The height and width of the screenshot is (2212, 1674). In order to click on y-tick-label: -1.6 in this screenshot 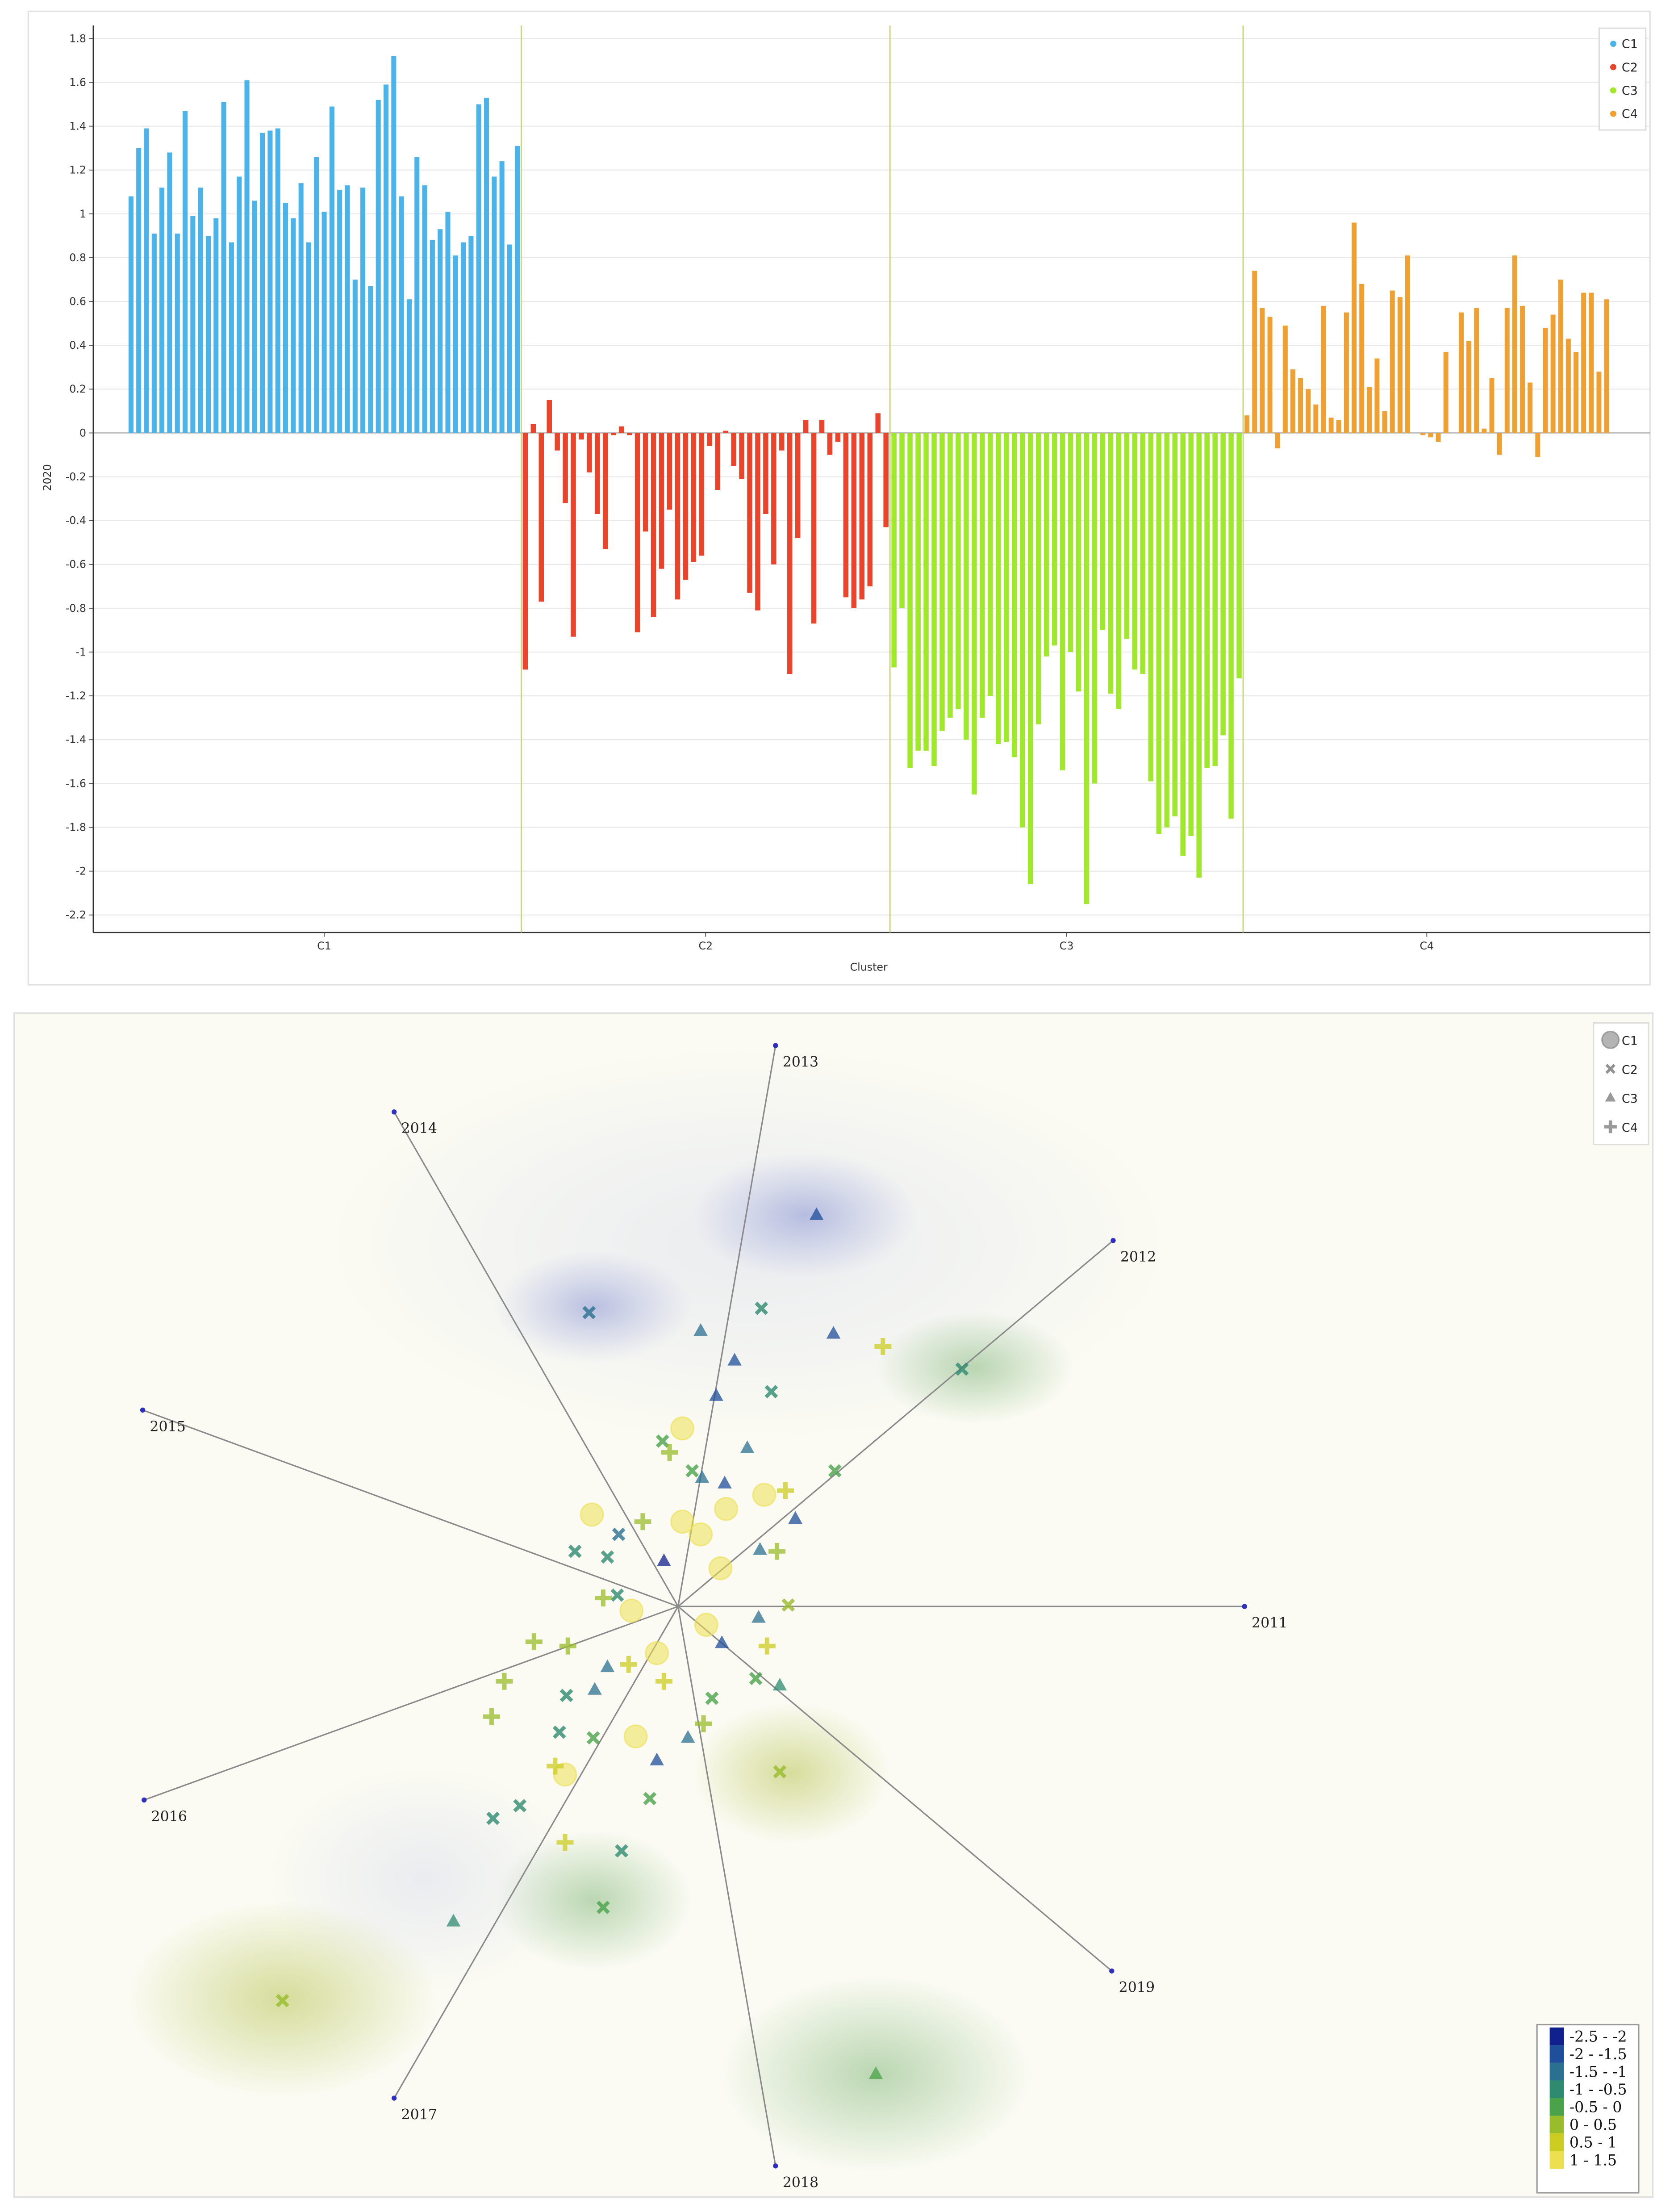, I will do `click(76, 784)`.